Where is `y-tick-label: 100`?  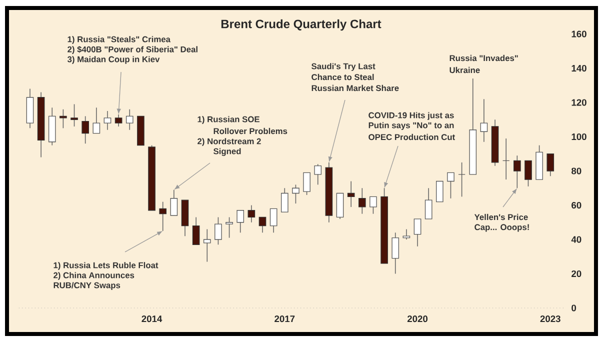 y-tick-label: 100 is located at coordinates (579, 136).